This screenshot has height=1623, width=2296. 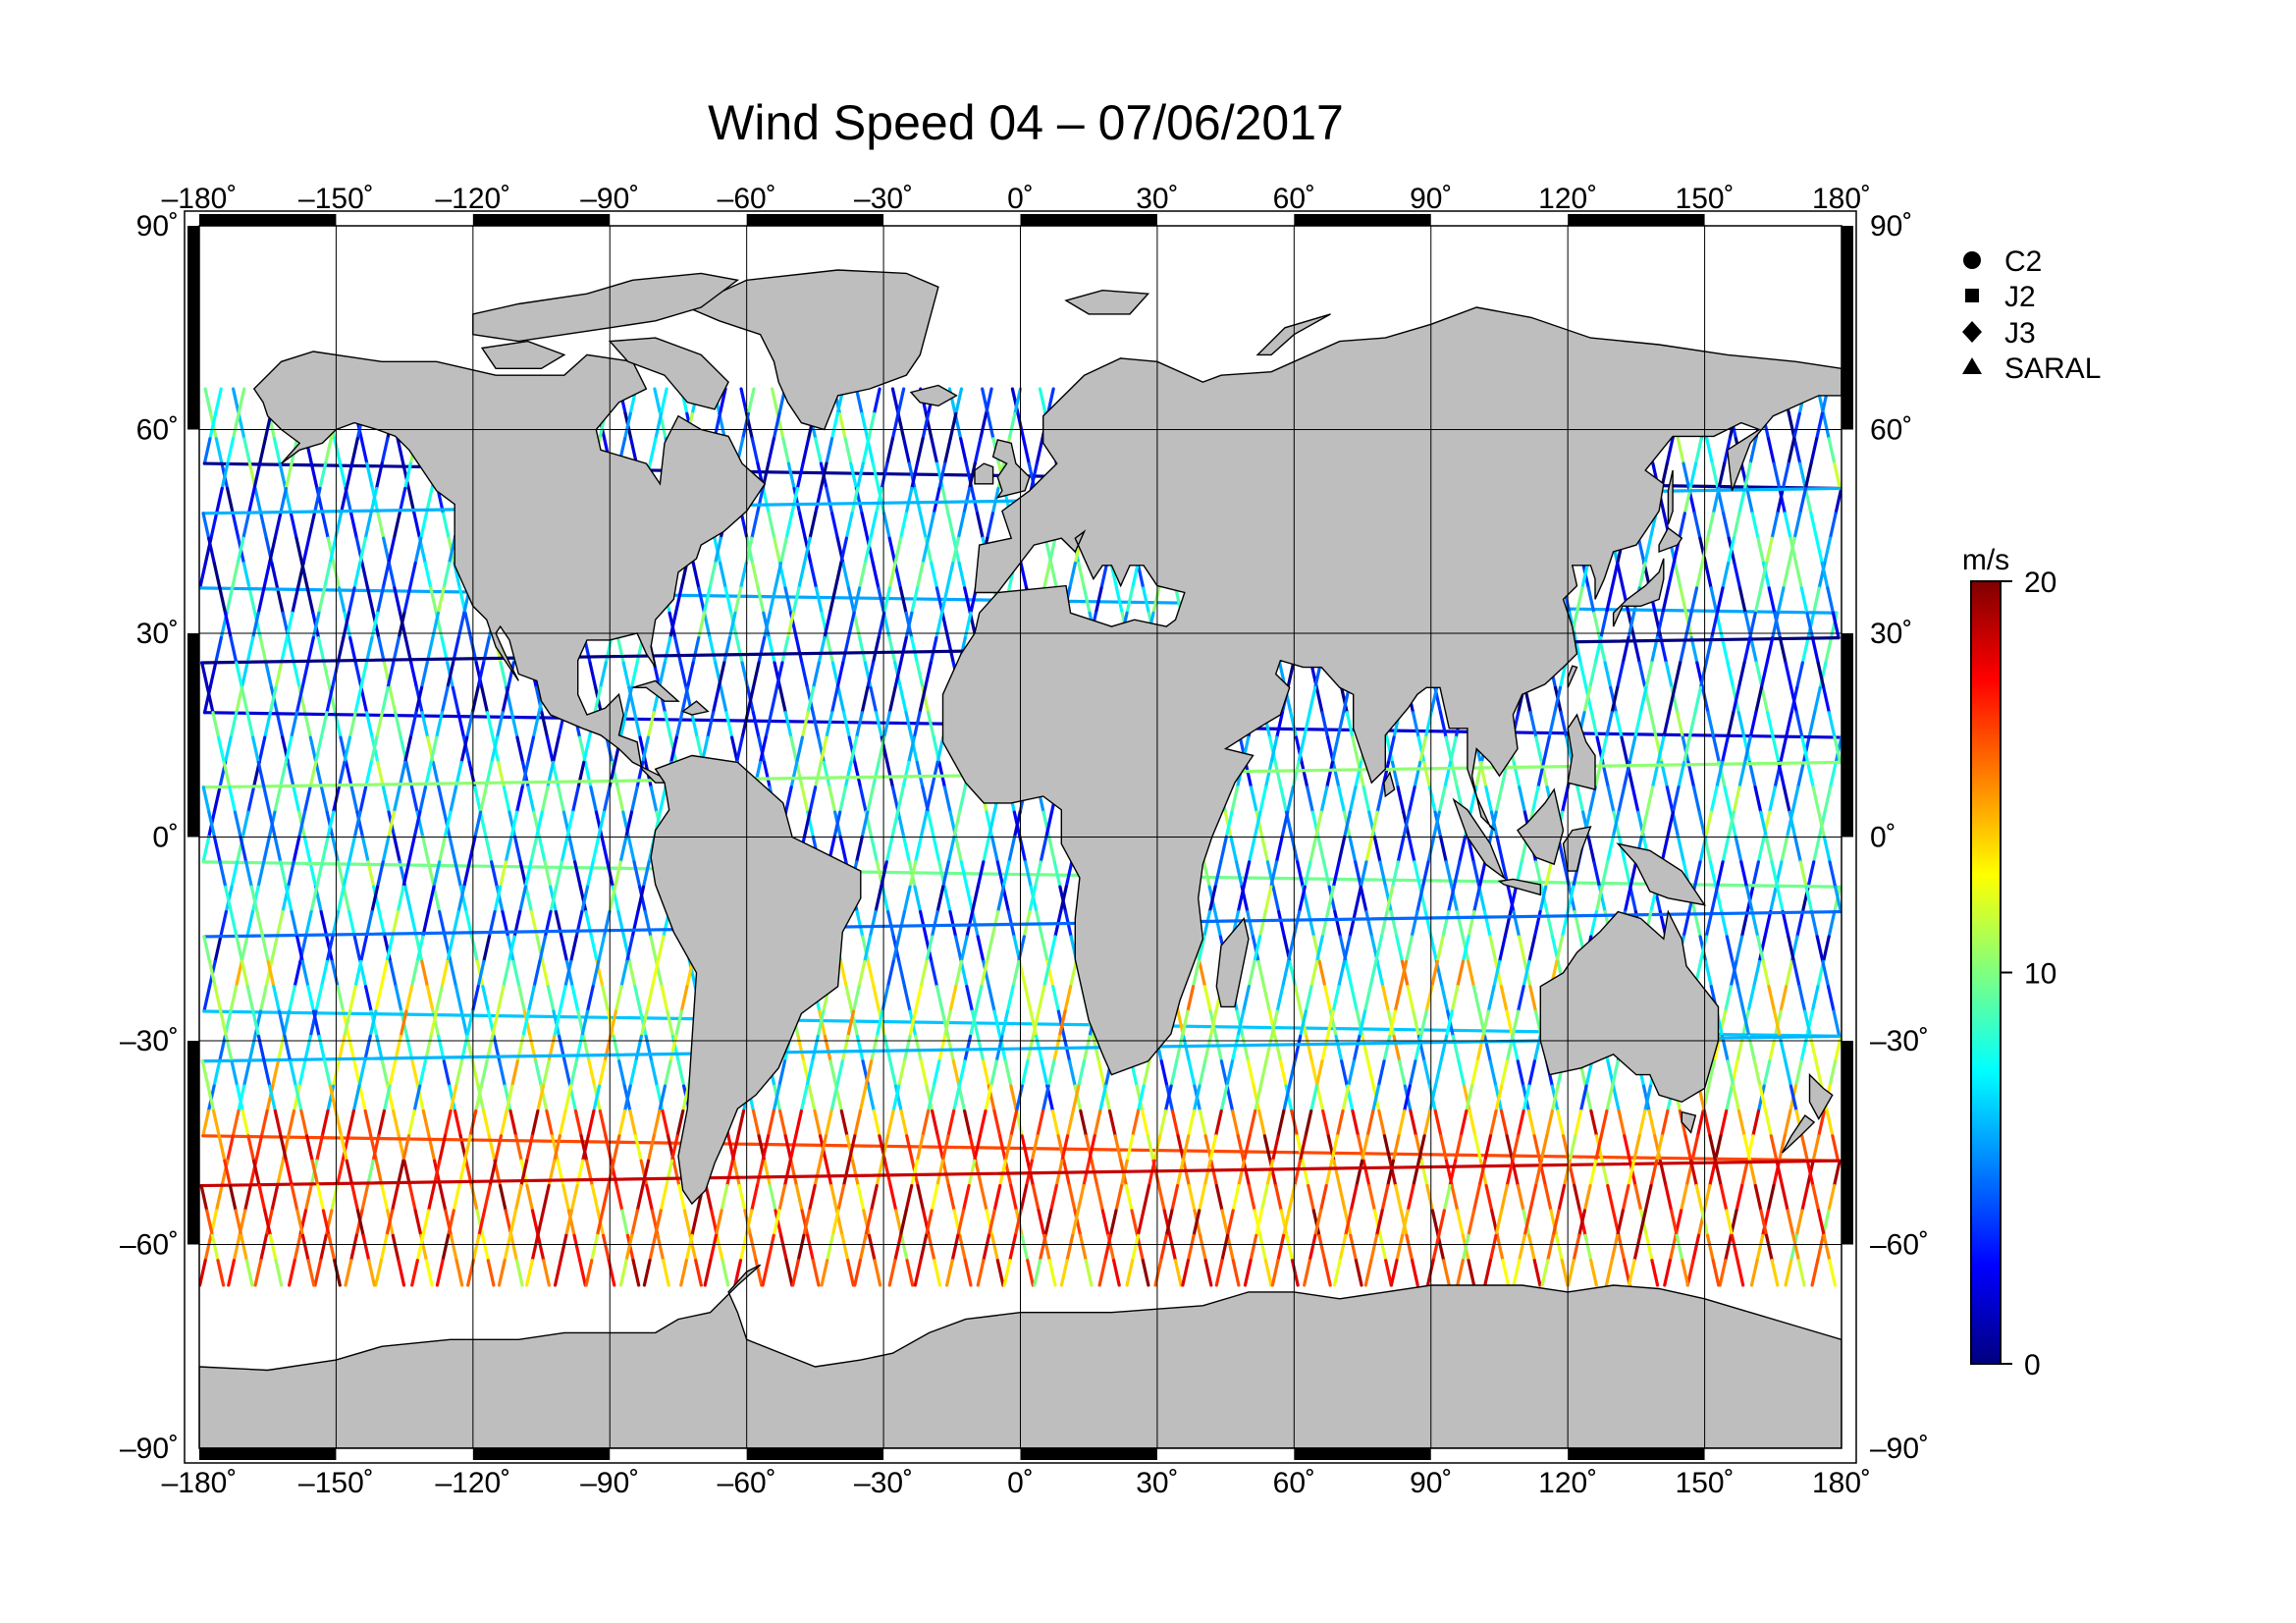 What do you see at coordinates (1431, 199) in the screenshot?
I see `lon-tick-label: 90˚` at bounding box center [1431, 199].